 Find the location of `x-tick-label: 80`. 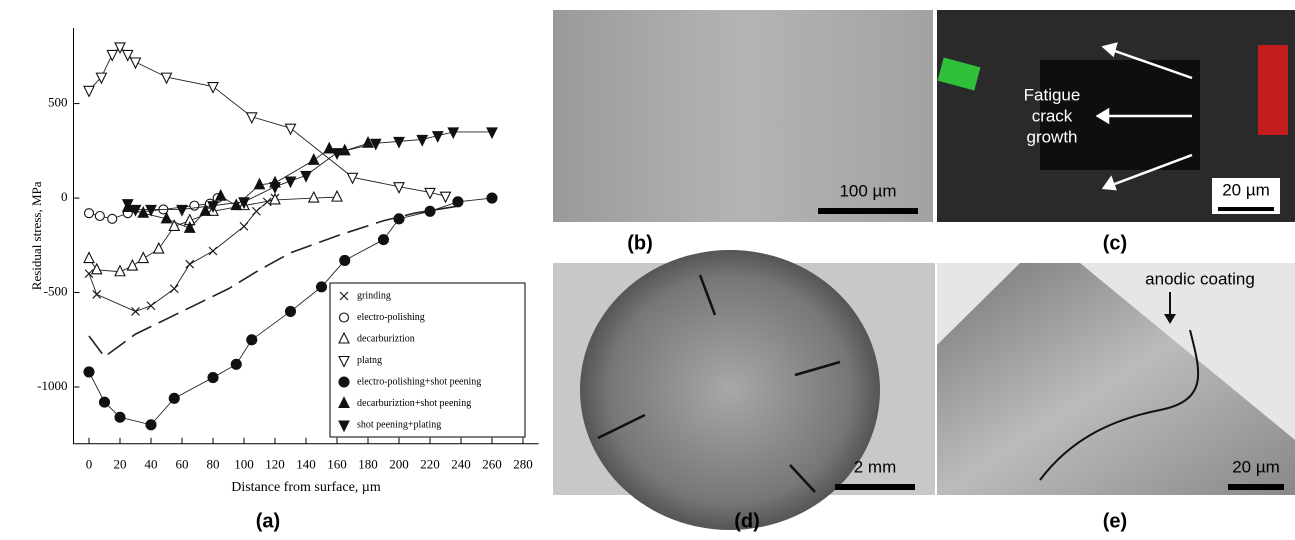

x-tick-label: 80 is located at coordinates (213, 464).